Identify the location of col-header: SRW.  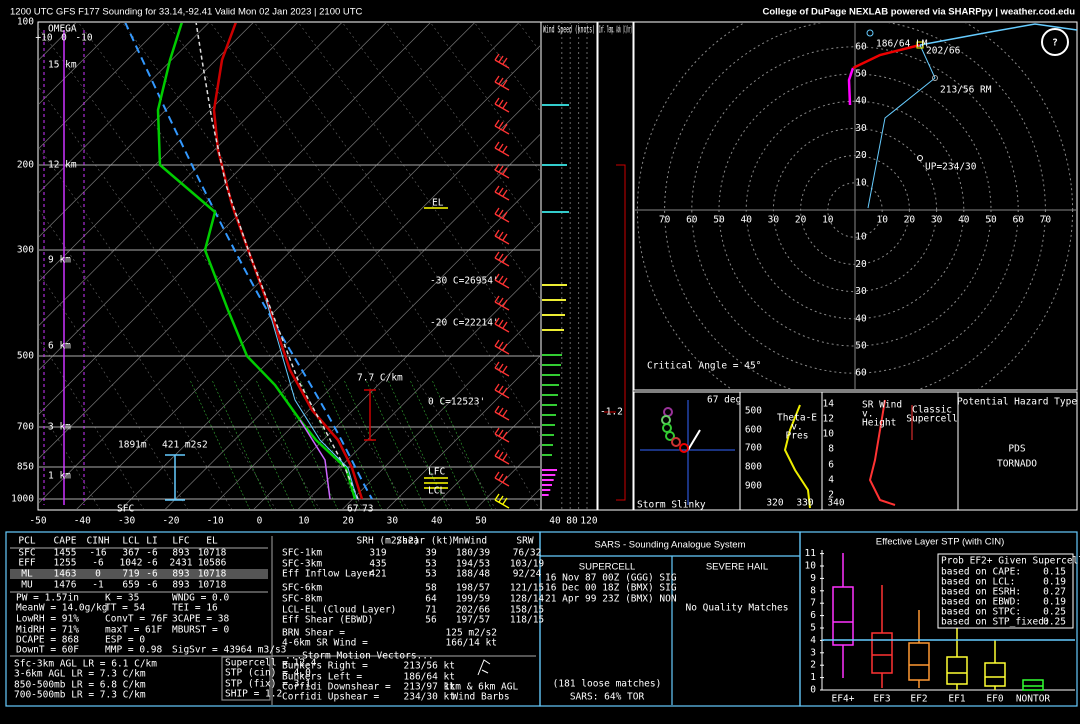
(524, 541).